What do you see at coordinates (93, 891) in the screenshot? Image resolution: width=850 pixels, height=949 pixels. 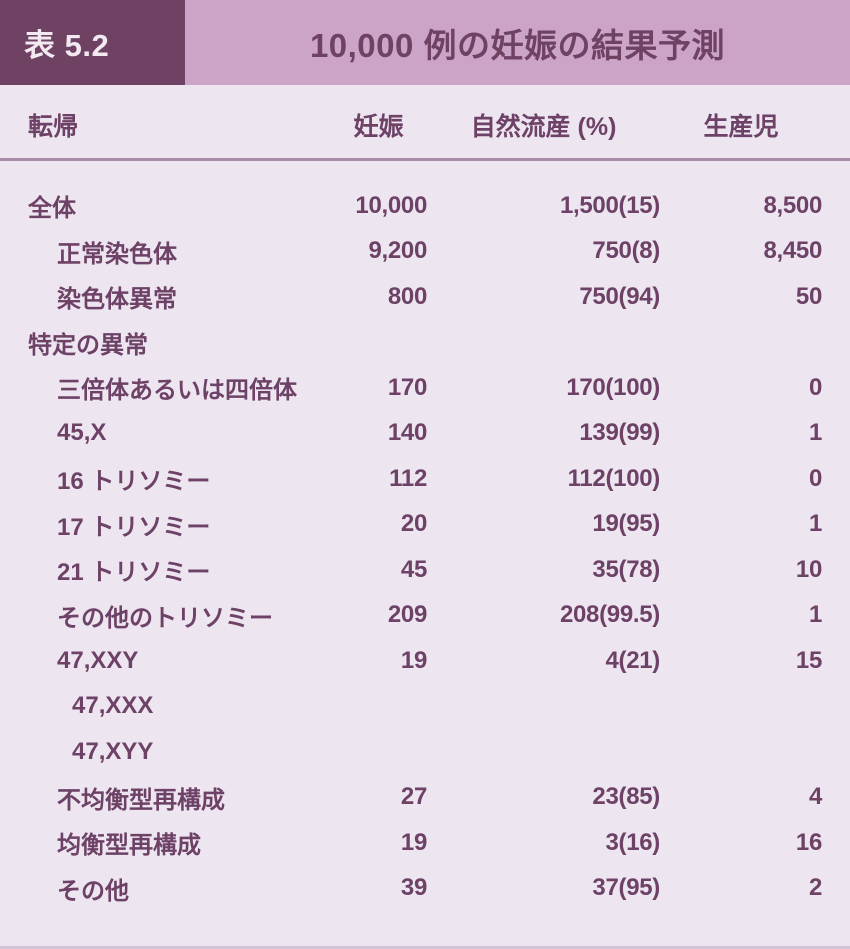 I see `row-label: その他` at bounding box center [93, 891].